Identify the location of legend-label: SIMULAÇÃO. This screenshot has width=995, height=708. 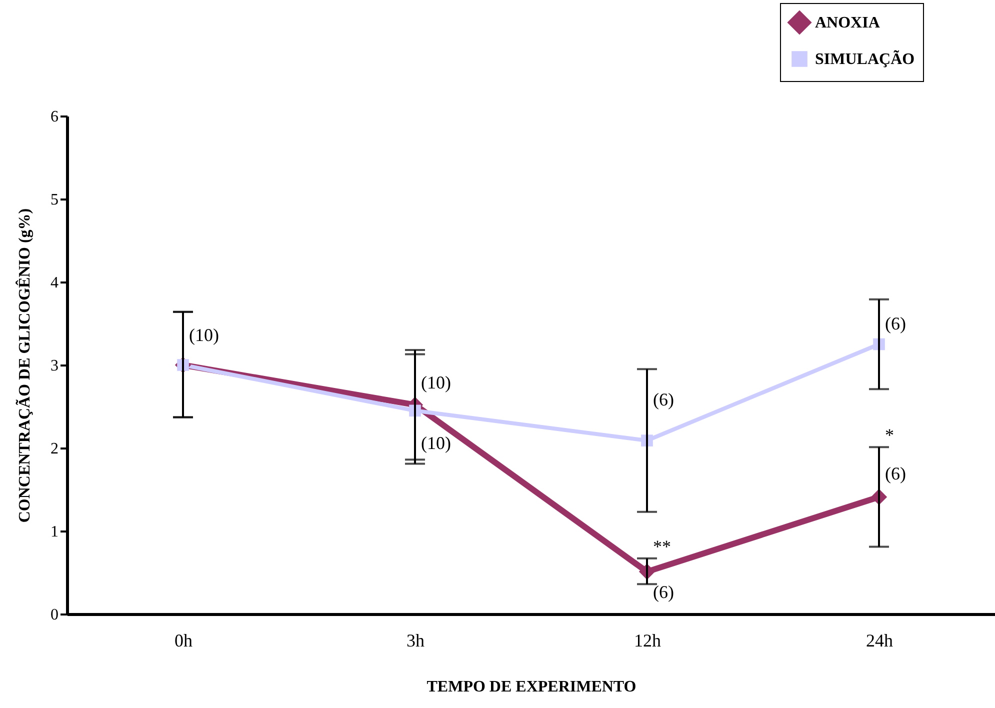
(865, 59).